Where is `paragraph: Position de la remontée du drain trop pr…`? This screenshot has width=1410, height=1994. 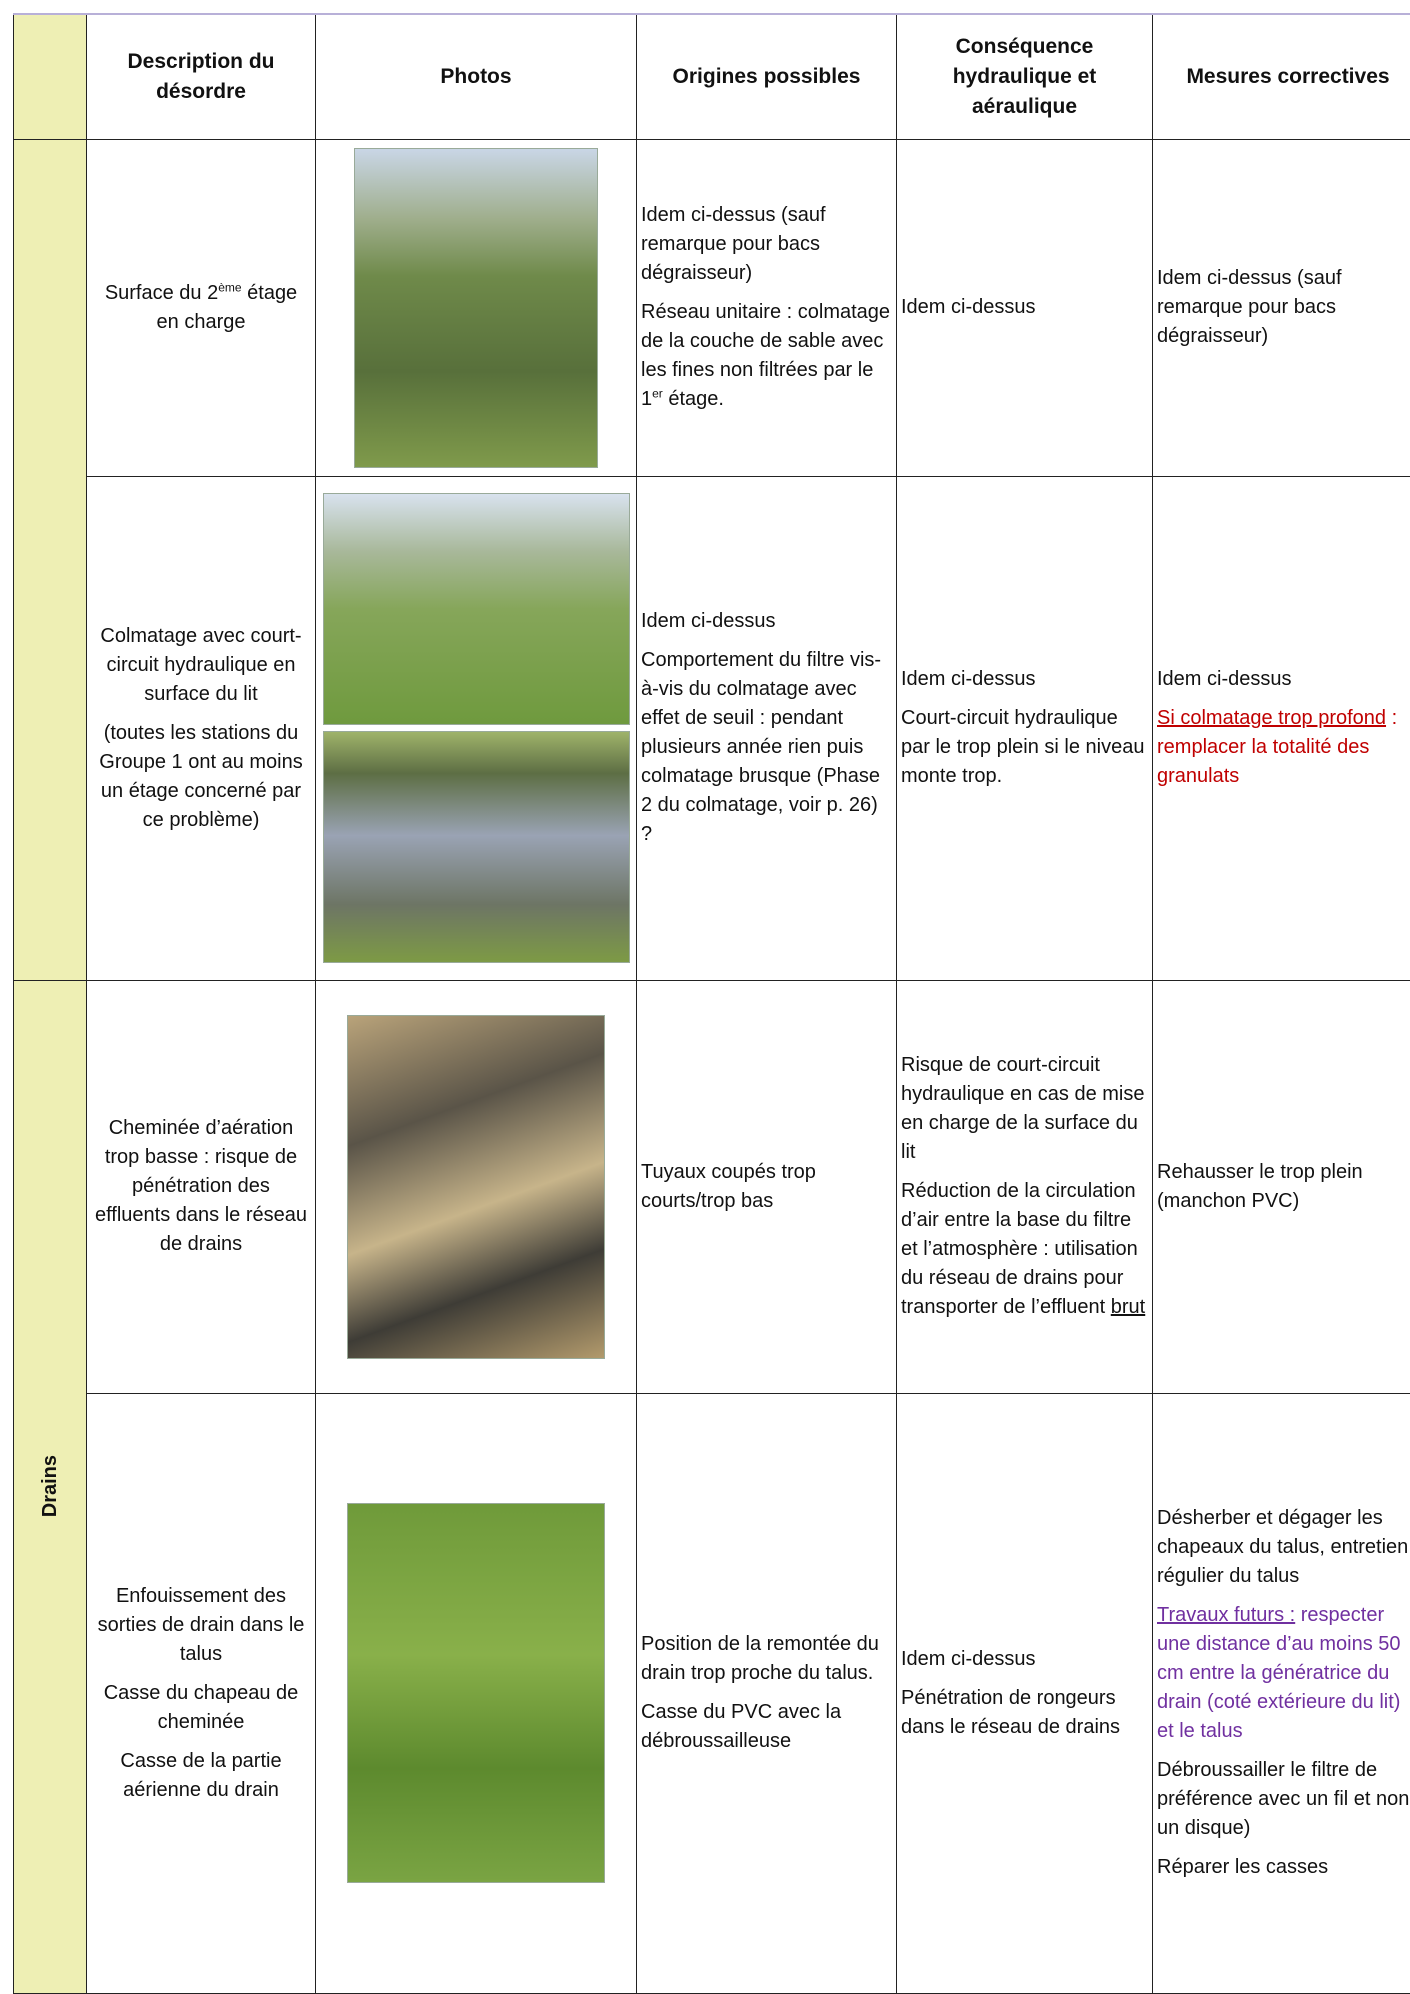 paragraph: Position de la remontée du drain trop pr… is located at coordinates (766, 1659).